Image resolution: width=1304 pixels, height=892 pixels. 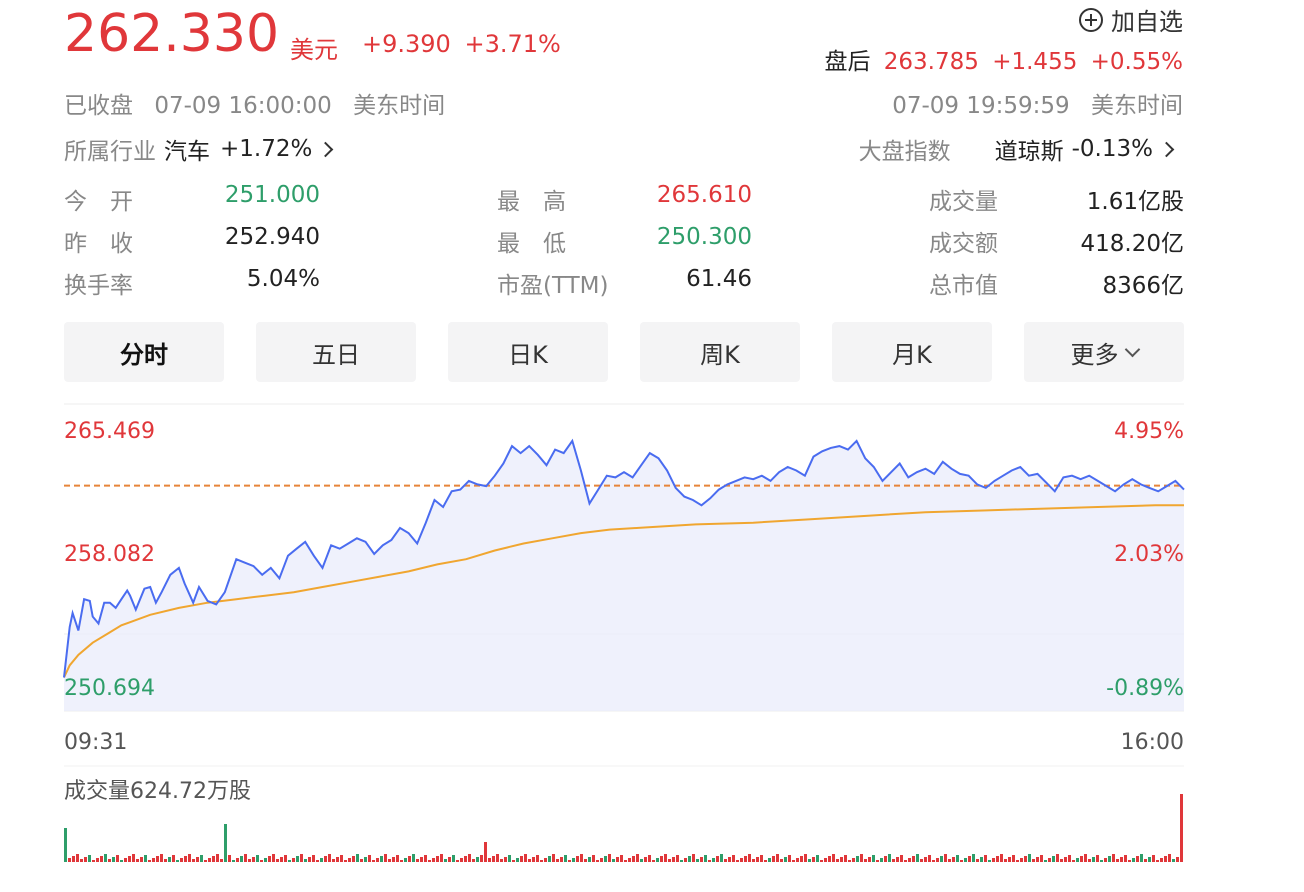 I want to click on tab-more-dropdown: 更多, so click(x=1104, y=352).